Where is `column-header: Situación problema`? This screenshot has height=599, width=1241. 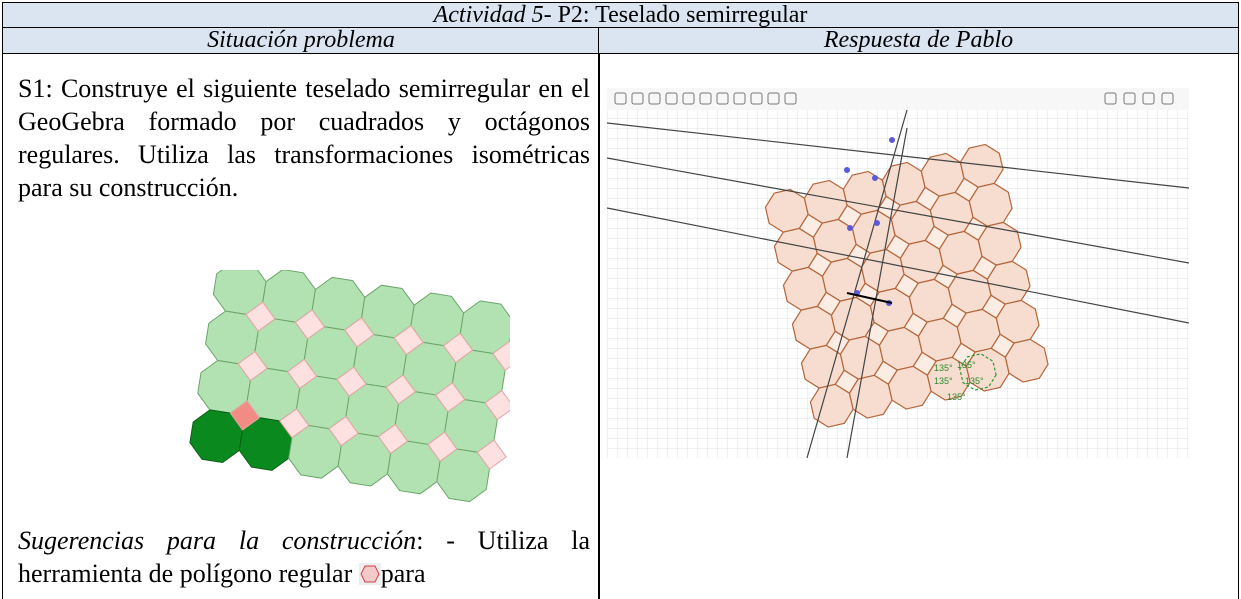 column-header: Situación problema is located at coordinates (301, 40).